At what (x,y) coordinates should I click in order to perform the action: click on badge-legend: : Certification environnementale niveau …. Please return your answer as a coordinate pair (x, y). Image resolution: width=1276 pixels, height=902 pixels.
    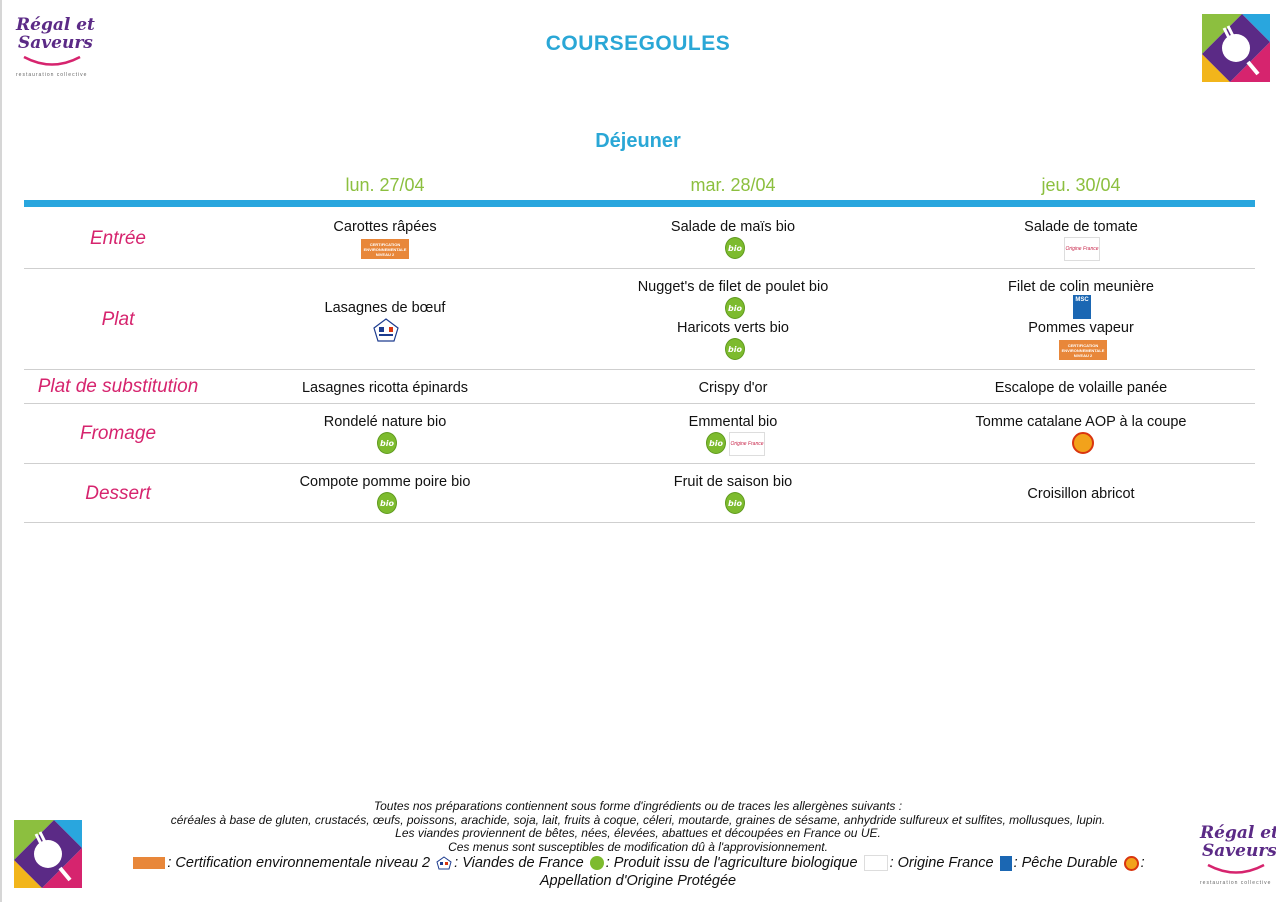
    Looking at the image, I should click on (638, 872).